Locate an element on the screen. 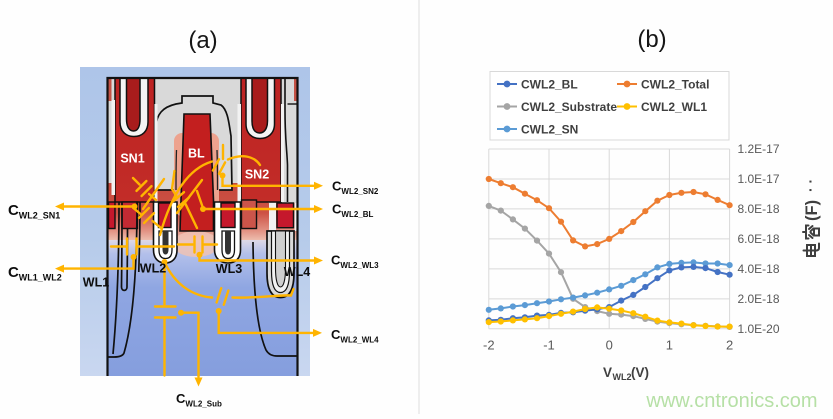 This screenshot has height=419, width=833. svg-text: (b) is located at coordinates (651, 39).